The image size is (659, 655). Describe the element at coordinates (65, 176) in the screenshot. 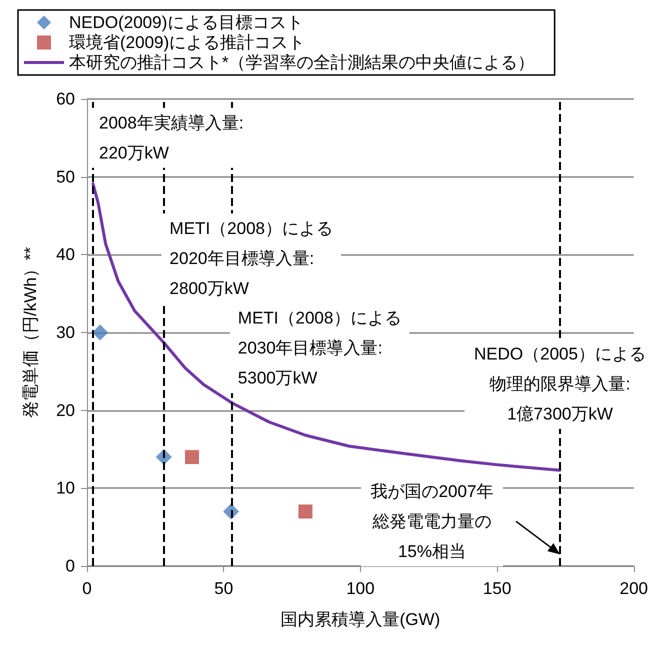

I see `y-tick-label: 50` at that location.